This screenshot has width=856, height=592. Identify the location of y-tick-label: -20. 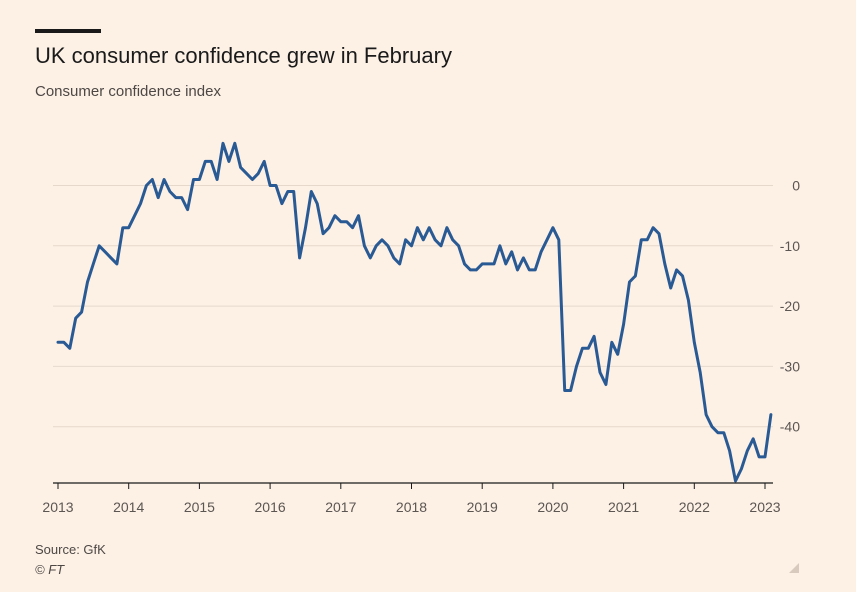
(790, 306).